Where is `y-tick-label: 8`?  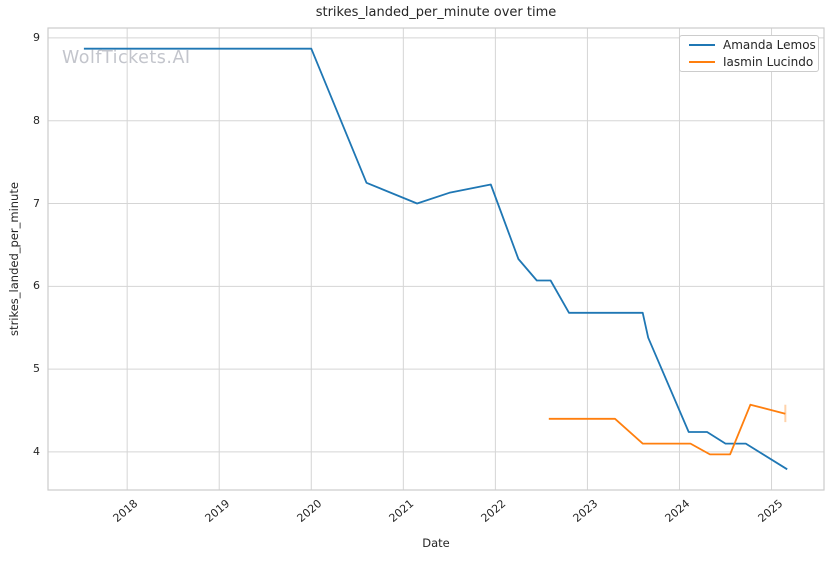
y-tick-label: 8 is located at coordinates (36, 120).